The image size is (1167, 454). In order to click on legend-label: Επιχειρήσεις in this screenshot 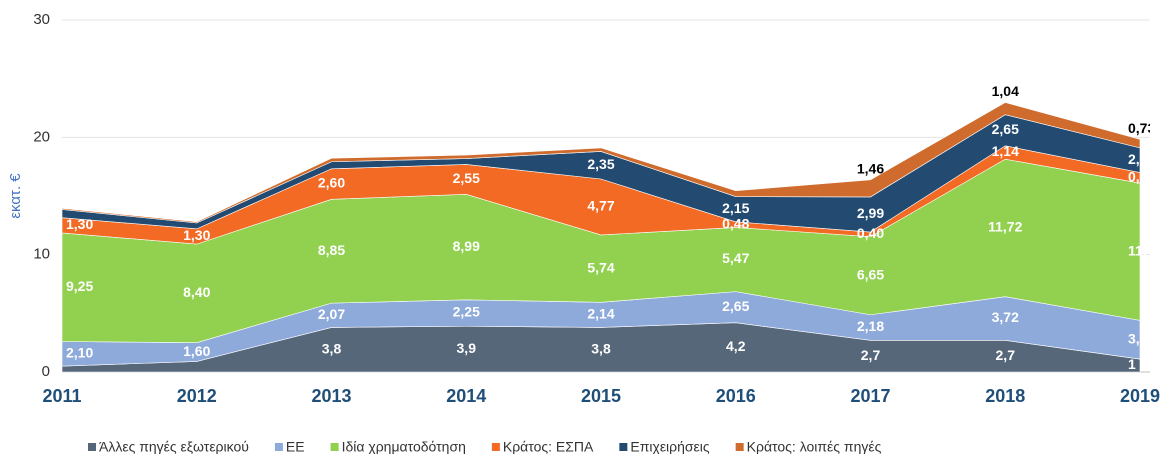, I will do `click(670, 446)`.